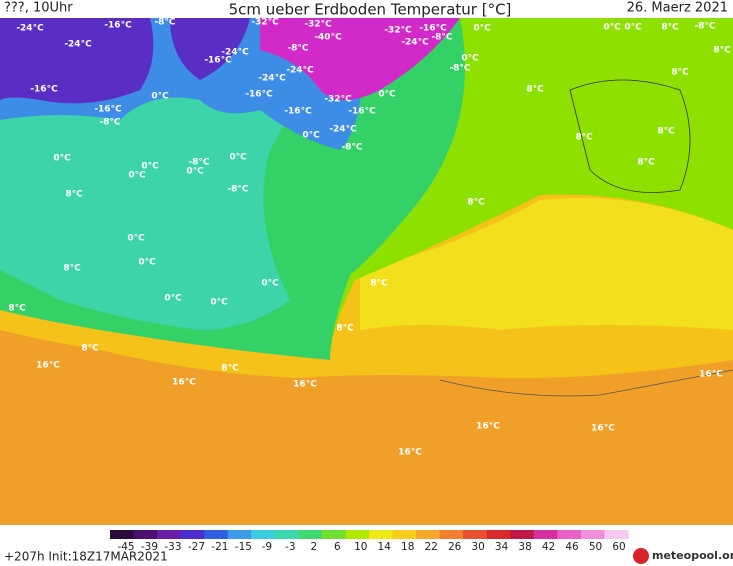 The height and width of the screenshot is (566, 733). Describe the element at coordinates (477, 547) in the screenshot. I see `colorbar-label: 30` at that location.